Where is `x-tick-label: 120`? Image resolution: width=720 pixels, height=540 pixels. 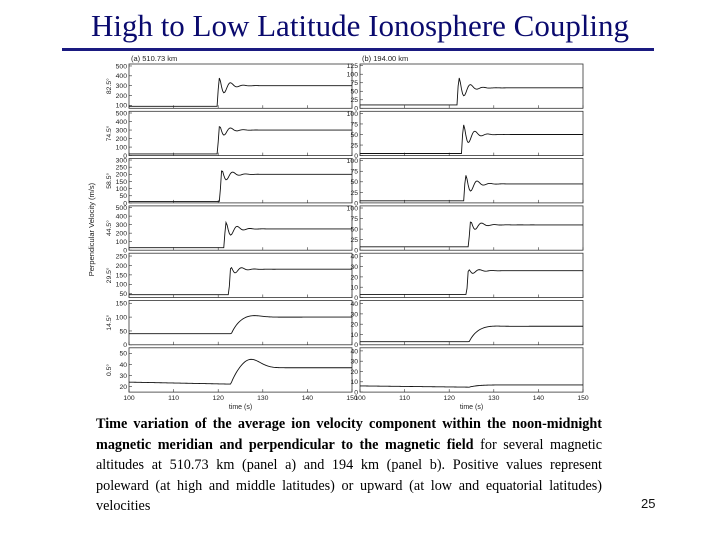
x-tick-label: 120 is located at coordinates (219, 398).